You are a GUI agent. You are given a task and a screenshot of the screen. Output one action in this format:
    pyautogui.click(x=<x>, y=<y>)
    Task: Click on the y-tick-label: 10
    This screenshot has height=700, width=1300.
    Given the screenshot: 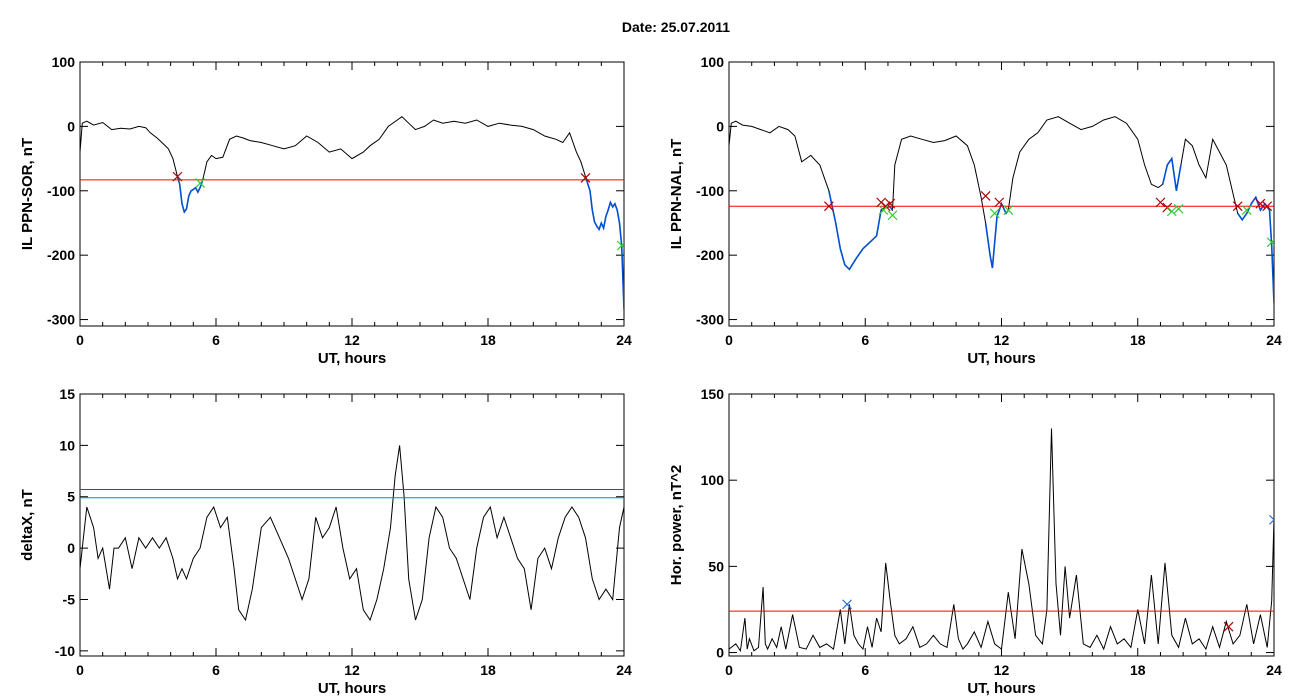 What is the action you would take?
    pyautogui.click(x=67, y=445)
    